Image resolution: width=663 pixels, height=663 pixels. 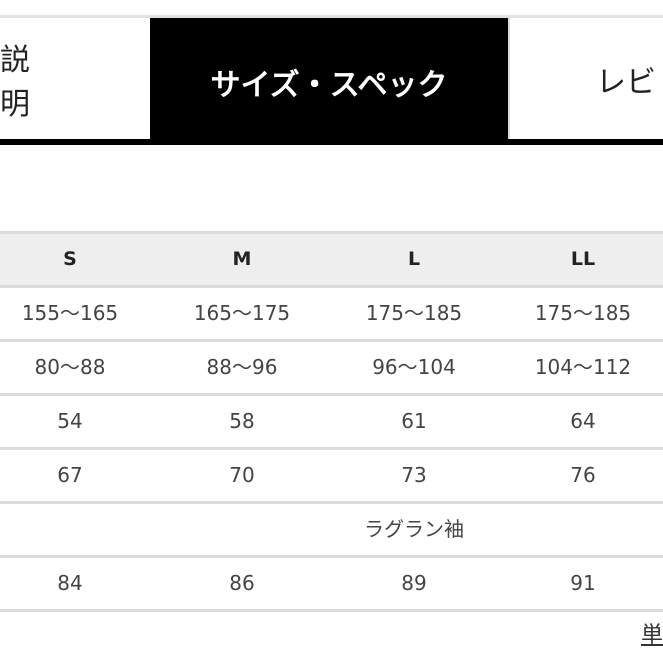 I want to click on tab-reviews: レビ, so click(x=585, y=79).